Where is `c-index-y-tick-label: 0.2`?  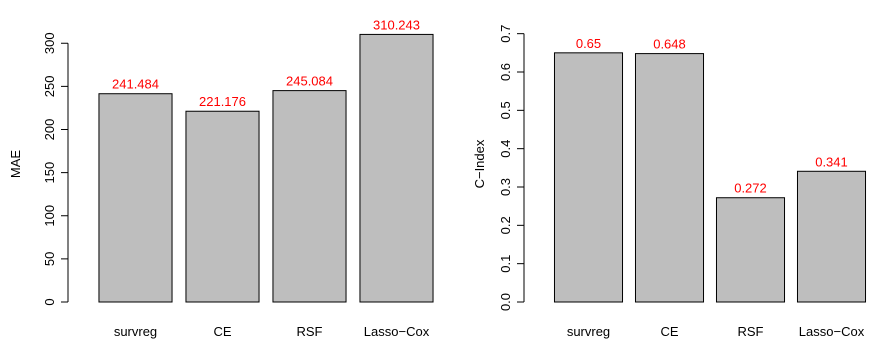 c-index-y-tick-label: 0.2 is located at coordinates (505, 225).